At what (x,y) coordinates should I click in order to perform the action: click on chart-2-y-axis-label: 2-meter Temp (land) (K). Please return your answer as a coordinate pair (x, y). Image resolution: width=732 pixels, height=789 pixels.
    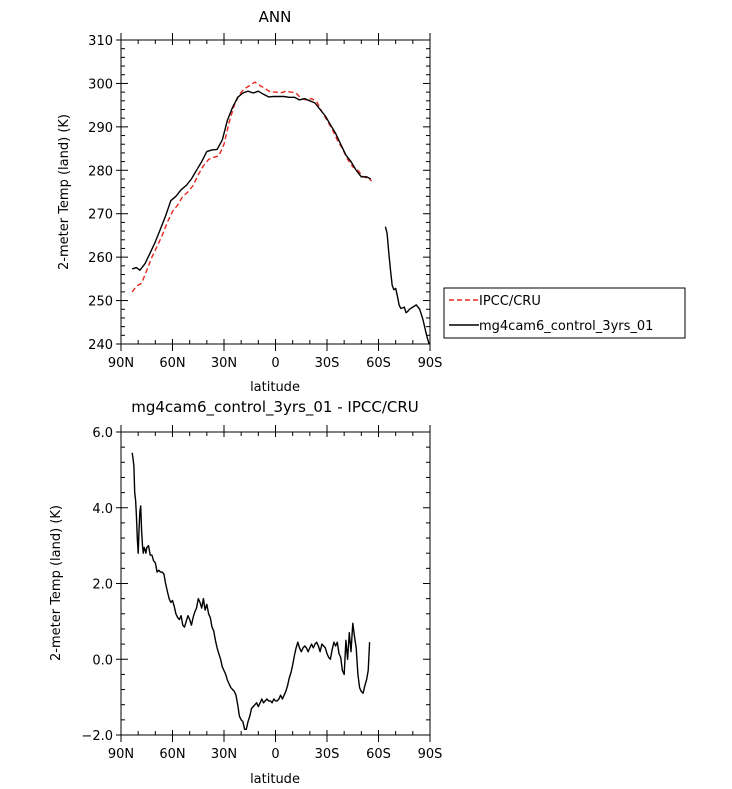
    Looking at the image, I should click on (56, 583).